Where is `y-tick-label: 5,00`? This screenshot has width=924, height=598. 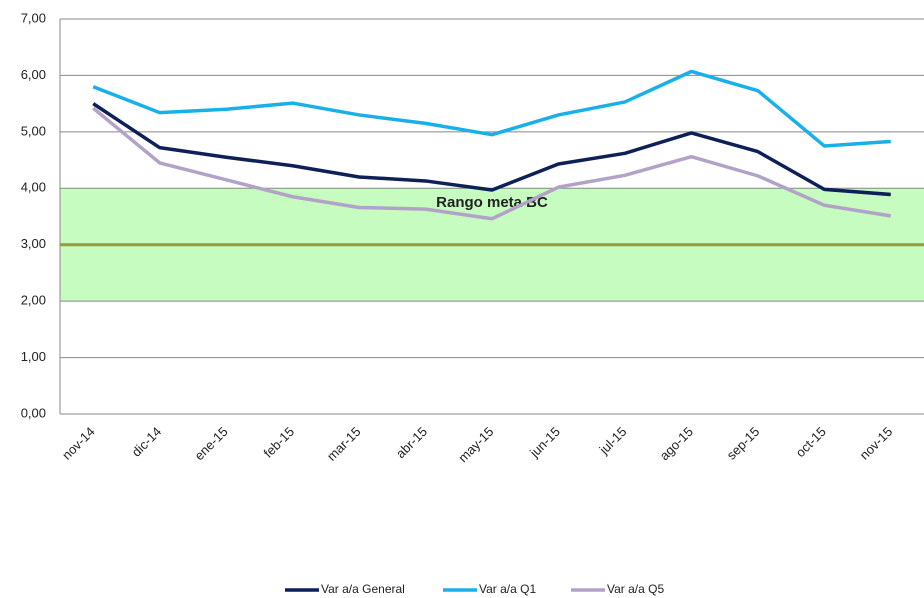
y-tick-label: 5,00 is located at coordinates (33, 130).